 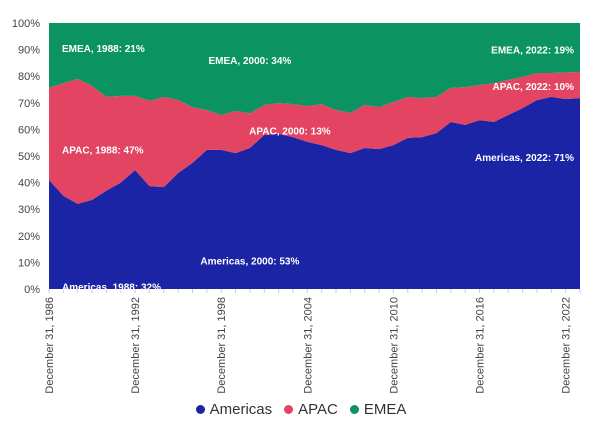 What do you see at coordinates (32, 290) in the screenshot?
I see `y-tick-label: 0%` at bounding box center [32, 290].